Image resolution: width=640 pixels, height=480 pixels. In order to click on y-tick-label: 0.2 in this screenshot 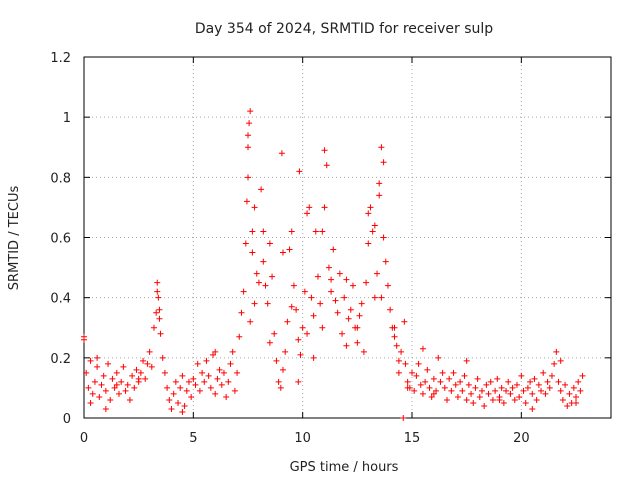, I will do `click(60, 359)`.